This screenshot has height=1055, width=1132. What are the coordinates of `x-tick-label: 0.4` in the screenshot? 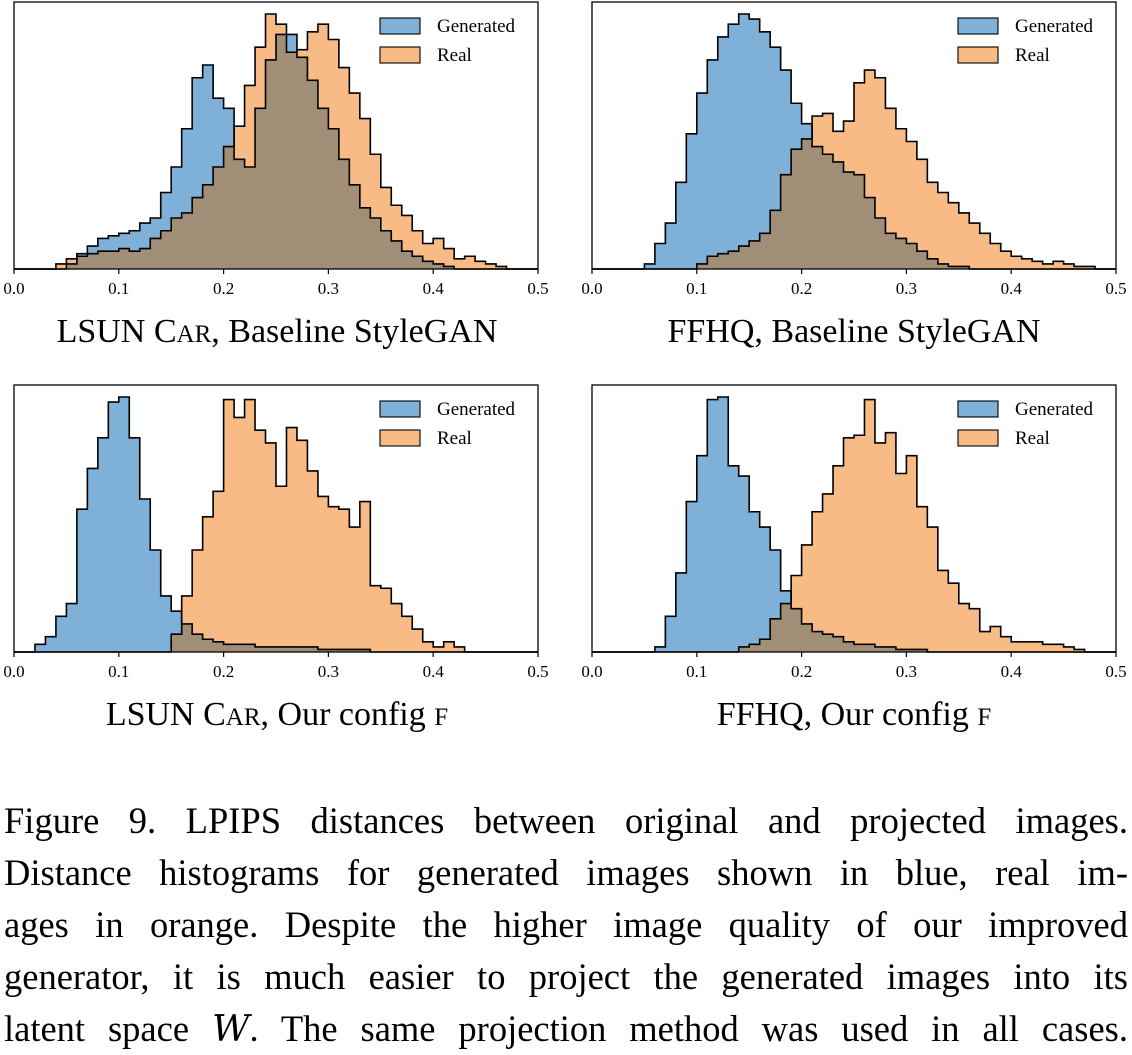 It's located at (434, 671).